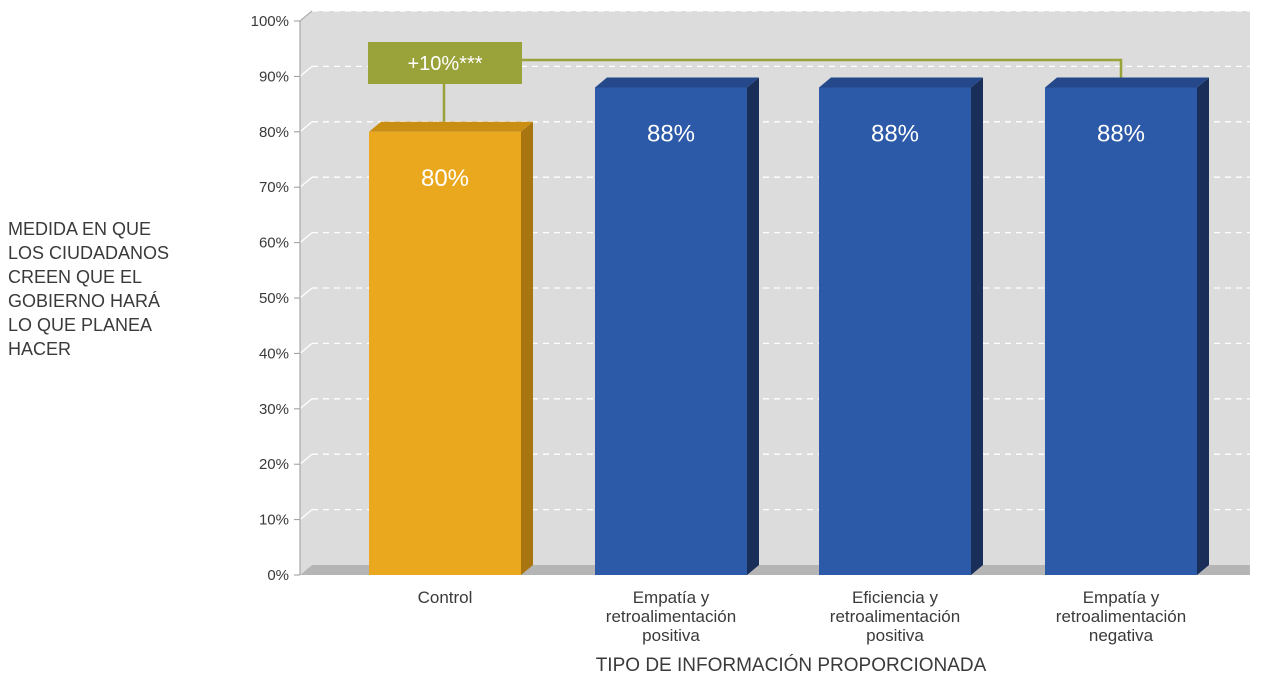 The height and width of the screenshot is (679, 1265). What do you see at coordinates (40, 349) in the screenshot?
I see `y-axis-label-line: HACER` at bounding box center [40, 349].